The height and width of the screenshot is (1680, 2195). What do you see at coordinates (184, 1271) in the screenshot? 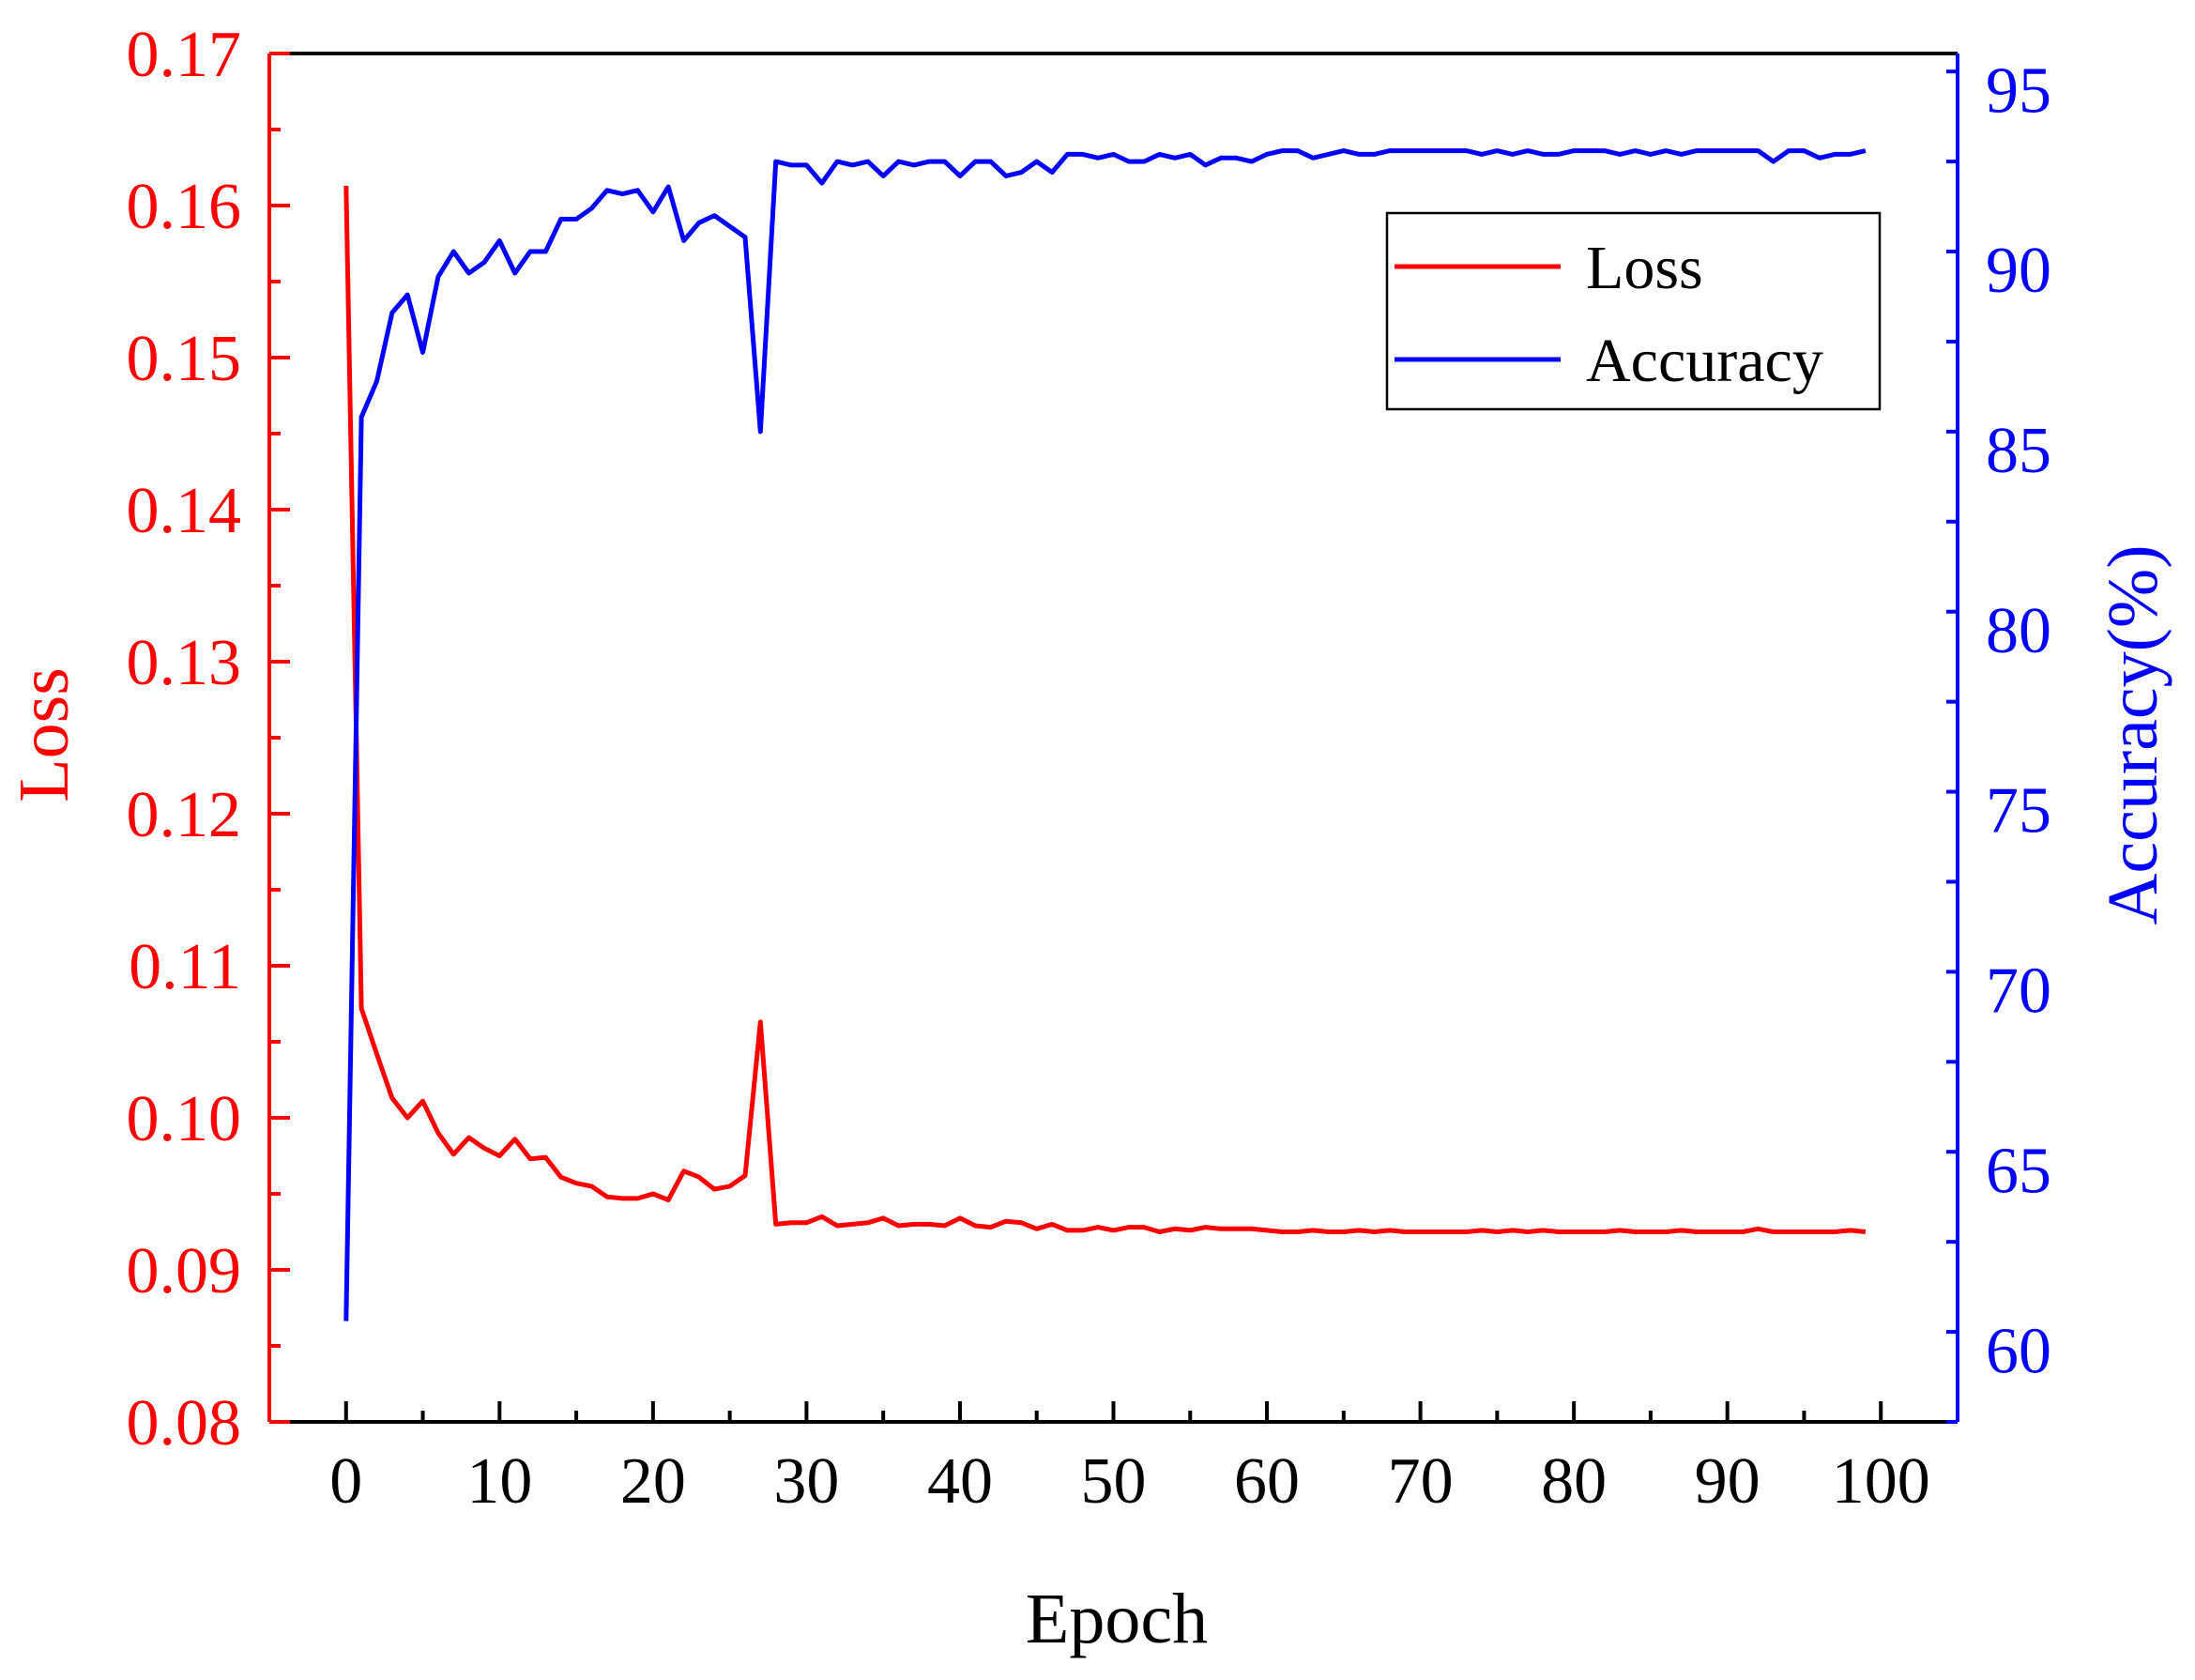
I see `left-y-tick-label: 0.09` at bounding box center [184, 1271].